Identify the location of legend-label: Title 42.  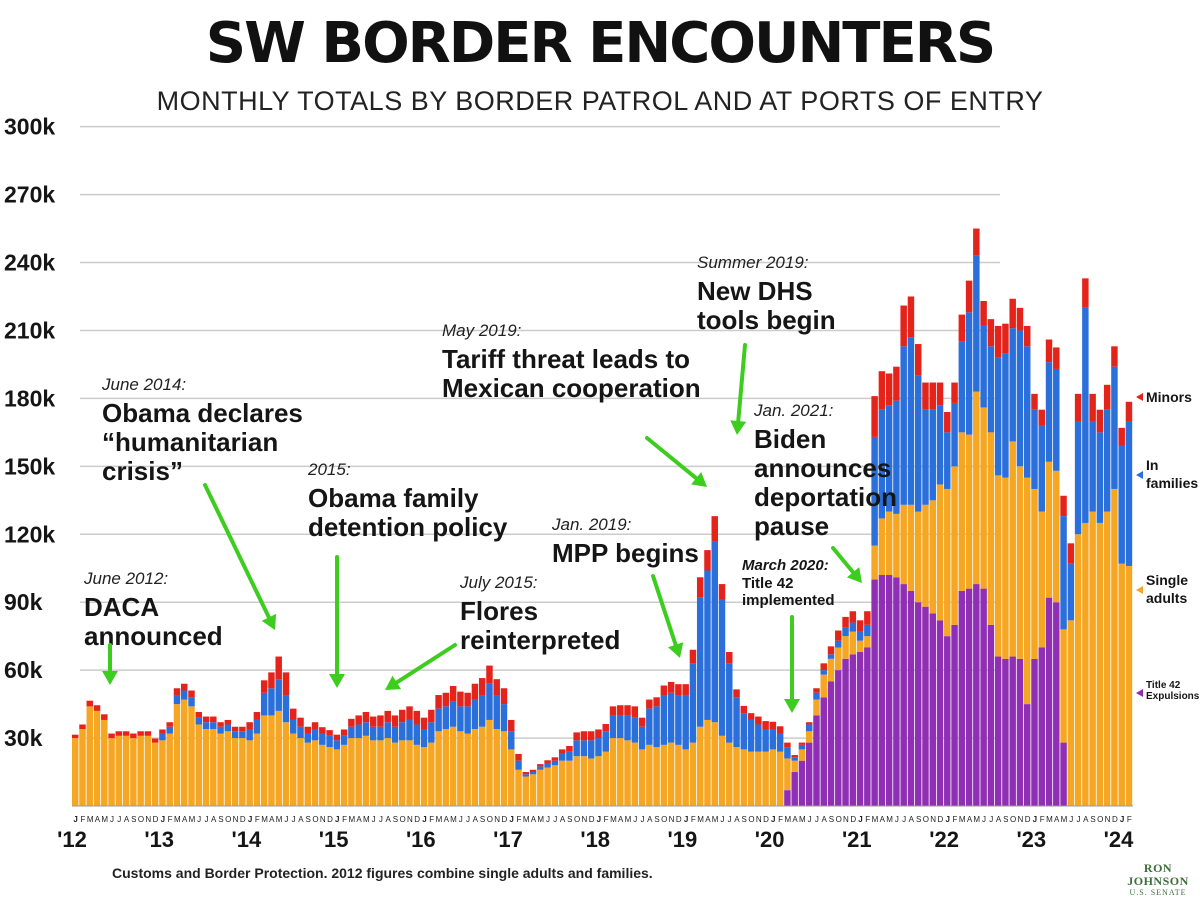
(1163, 685).